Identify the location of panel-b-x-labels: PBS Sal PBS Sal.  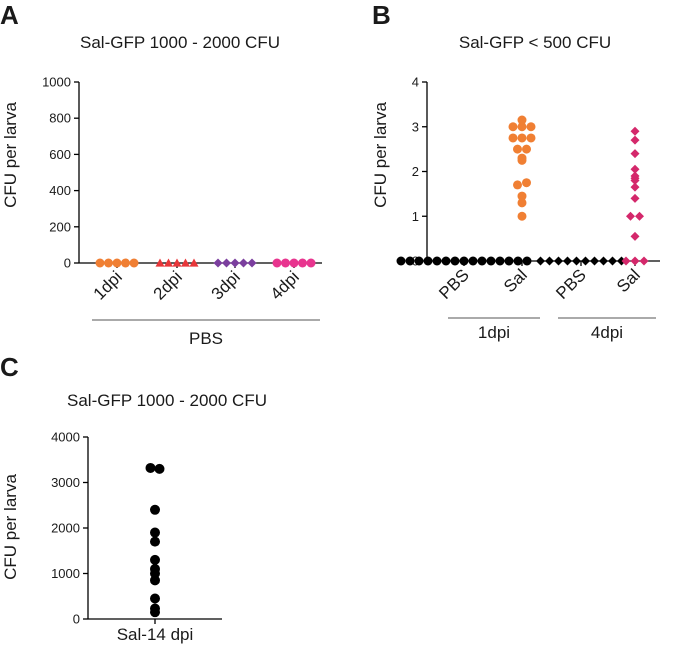
(539, 283).